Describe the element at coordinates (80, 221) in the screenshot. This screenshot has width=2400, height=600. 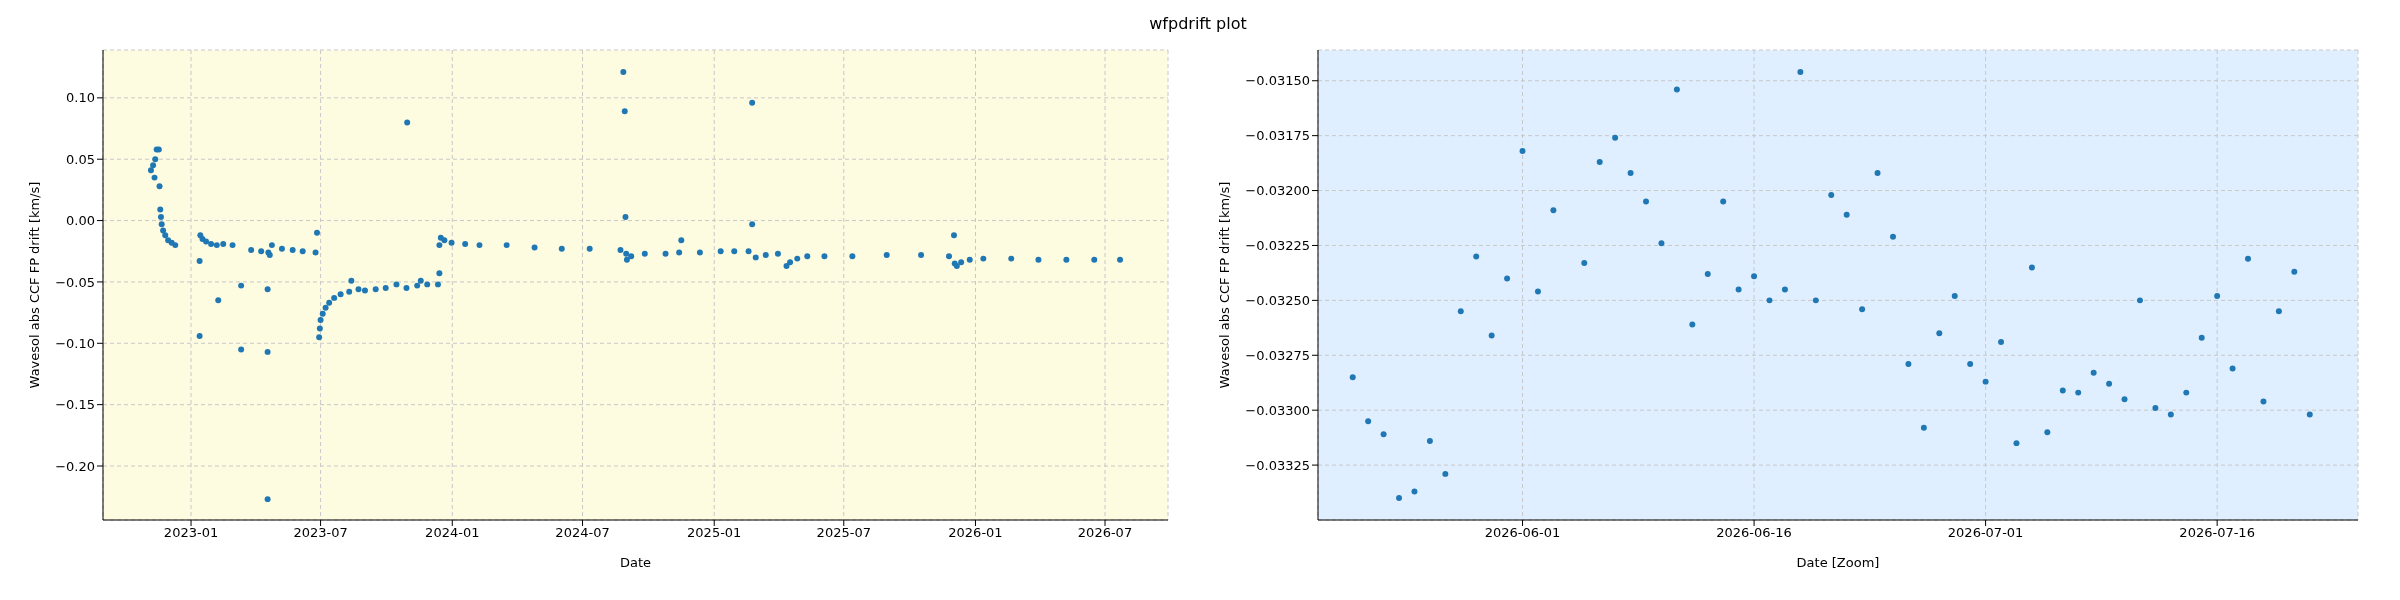
I see `y-tick-label: 0.00` at that location.